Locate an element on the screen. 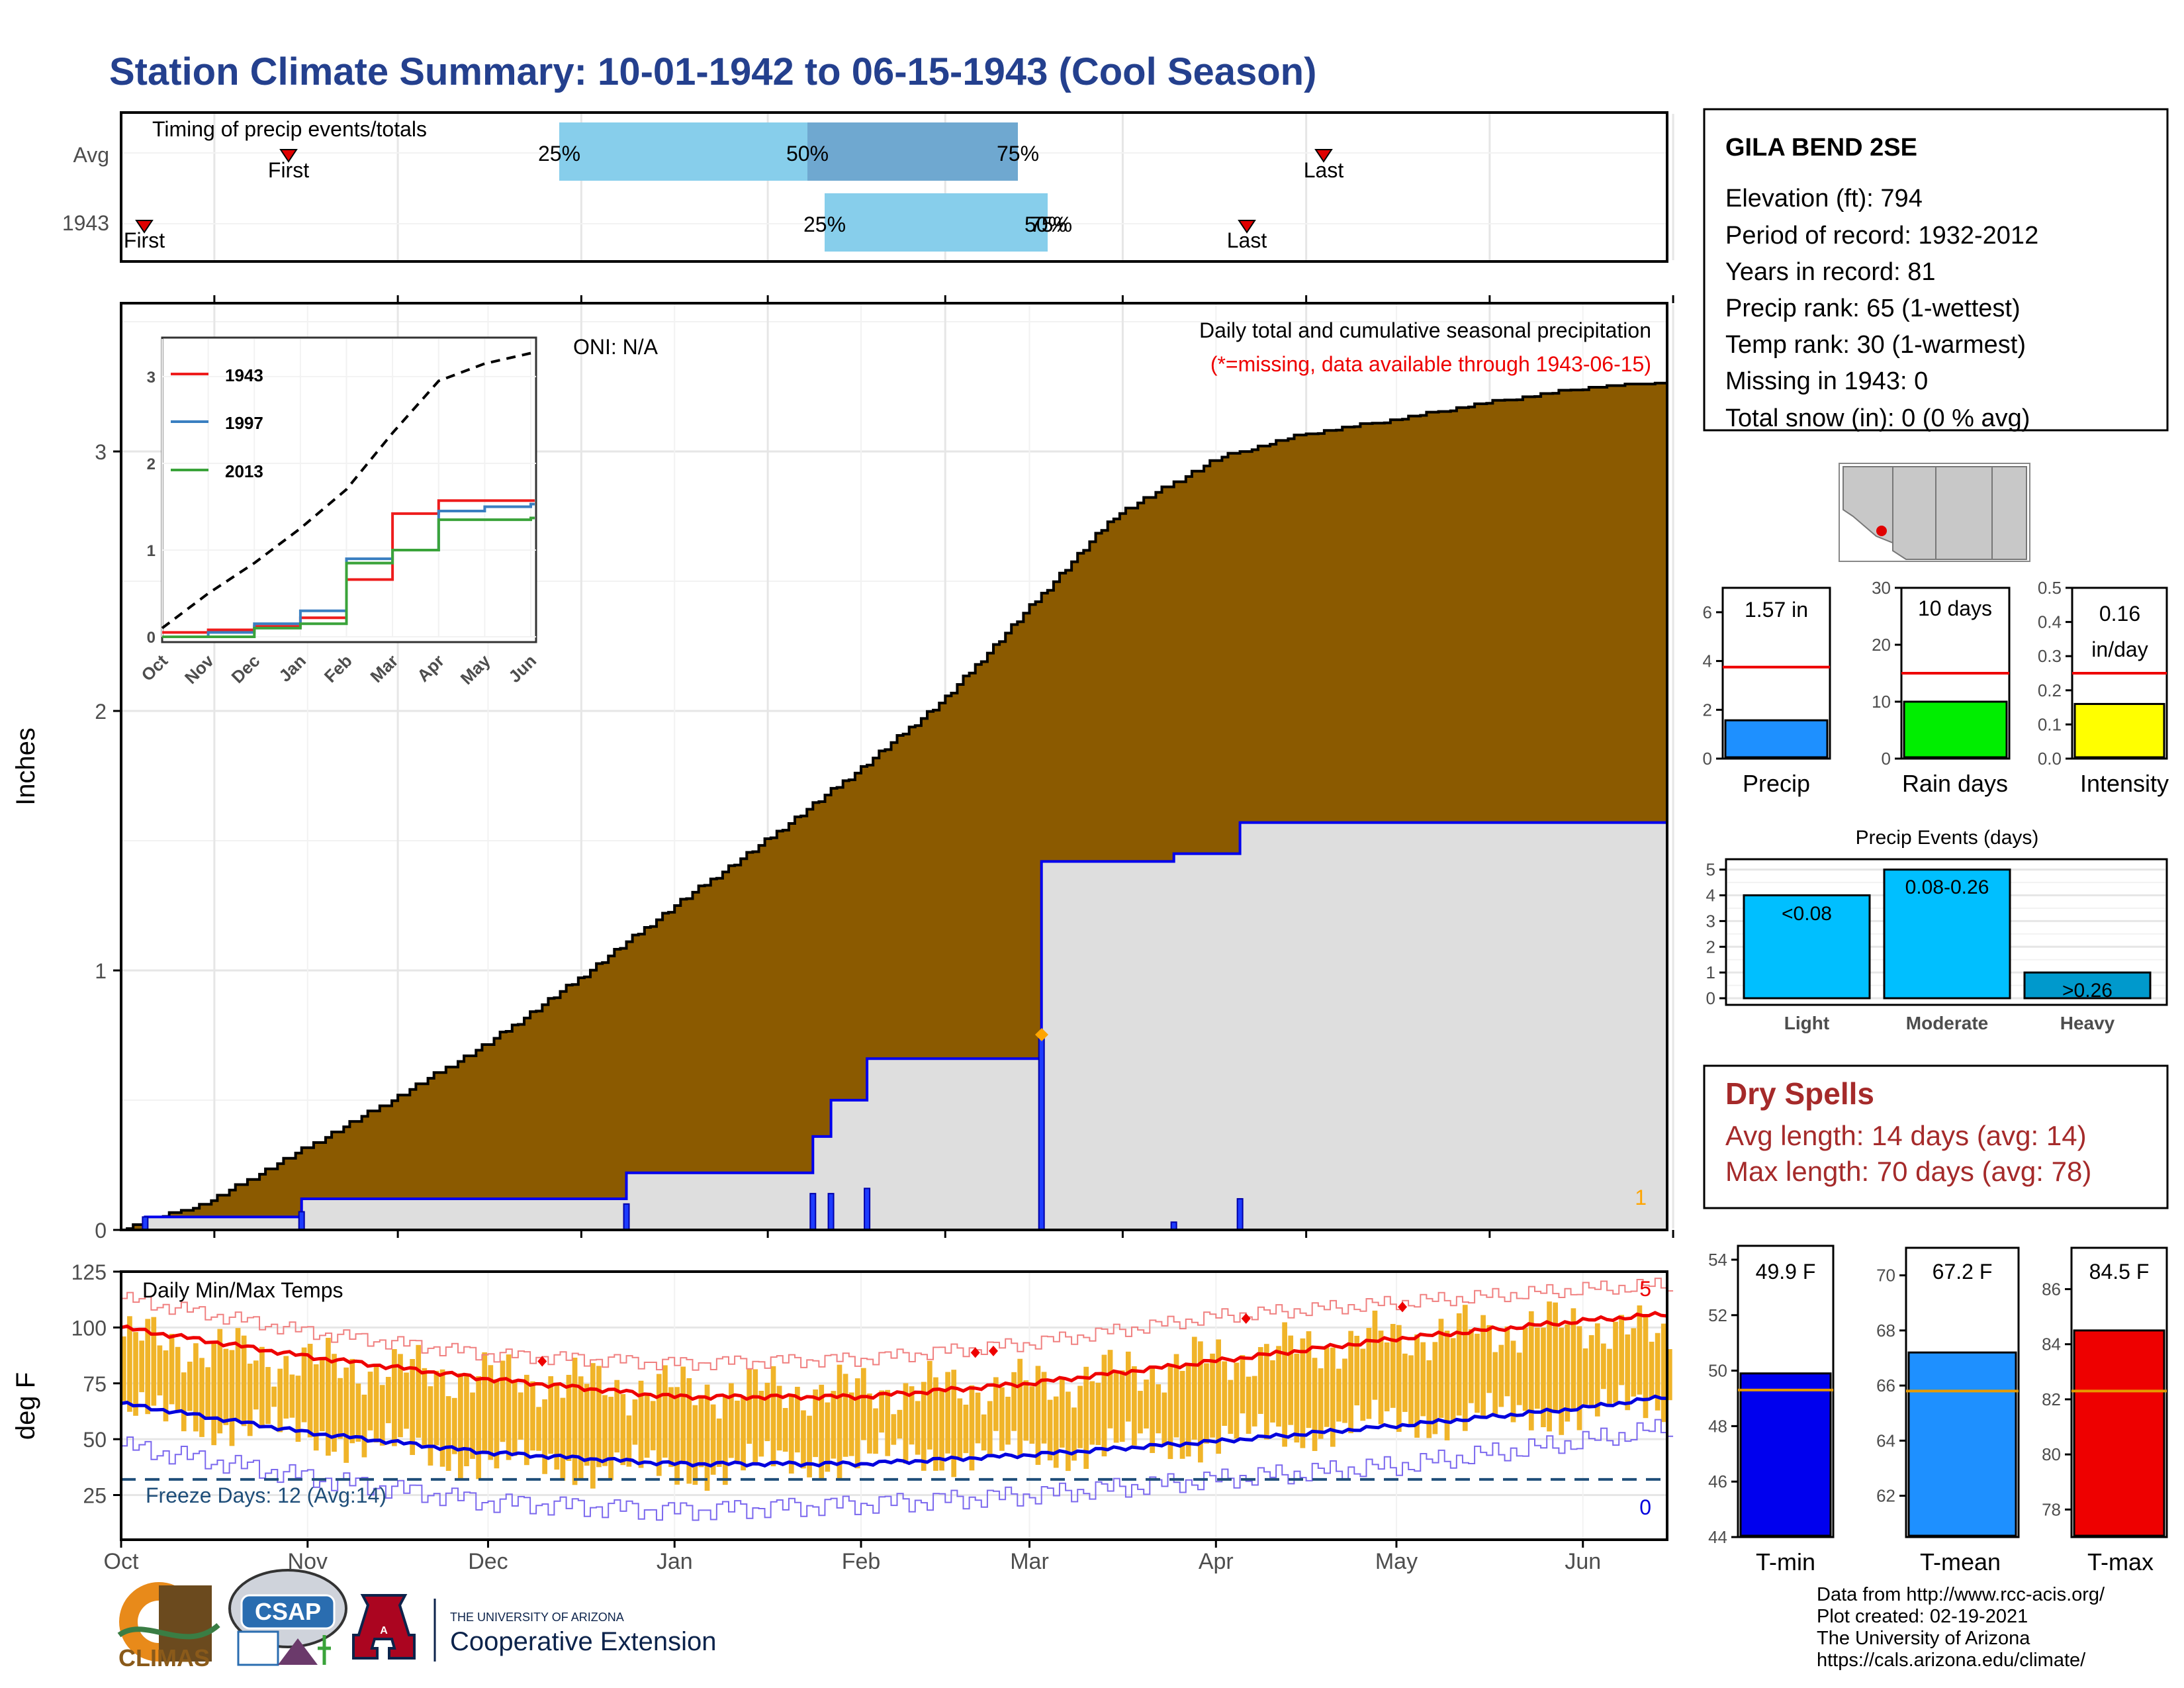  rain-days-chart: 0 10 20 30 10 days Rain days is located at coordinates (1942, 687).